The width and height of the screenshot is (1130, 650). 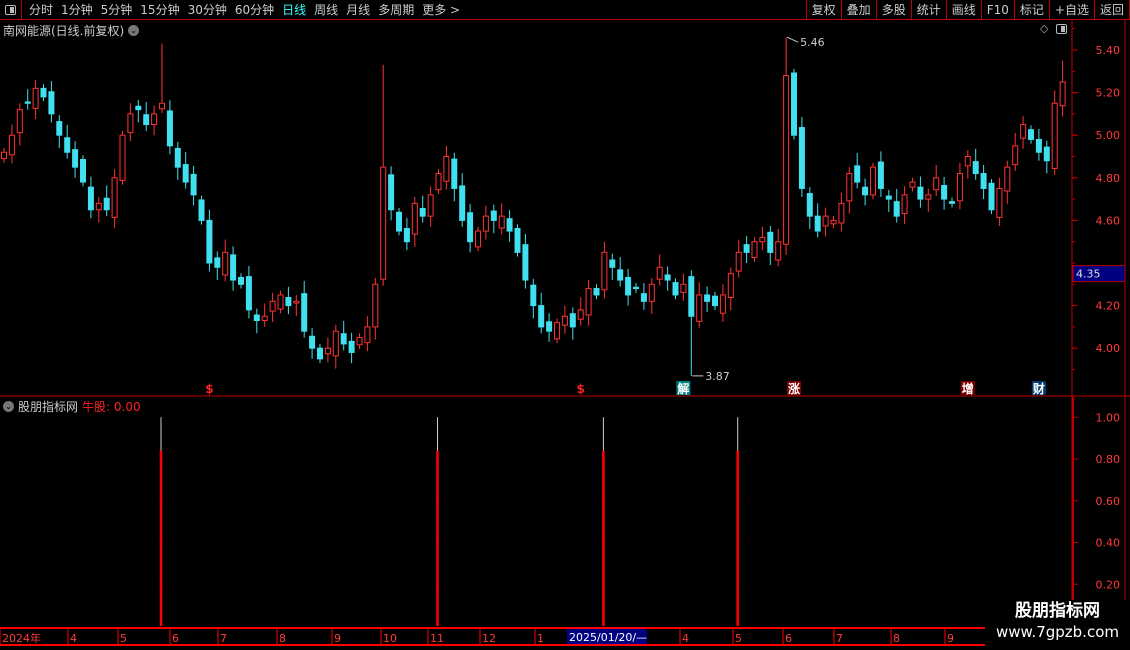 What do you see at coordinates (71, 30) in the screenshot?
I see `stock-title: 南网能源(日线.前复权) ⌄` at bounding box center [71, 30].